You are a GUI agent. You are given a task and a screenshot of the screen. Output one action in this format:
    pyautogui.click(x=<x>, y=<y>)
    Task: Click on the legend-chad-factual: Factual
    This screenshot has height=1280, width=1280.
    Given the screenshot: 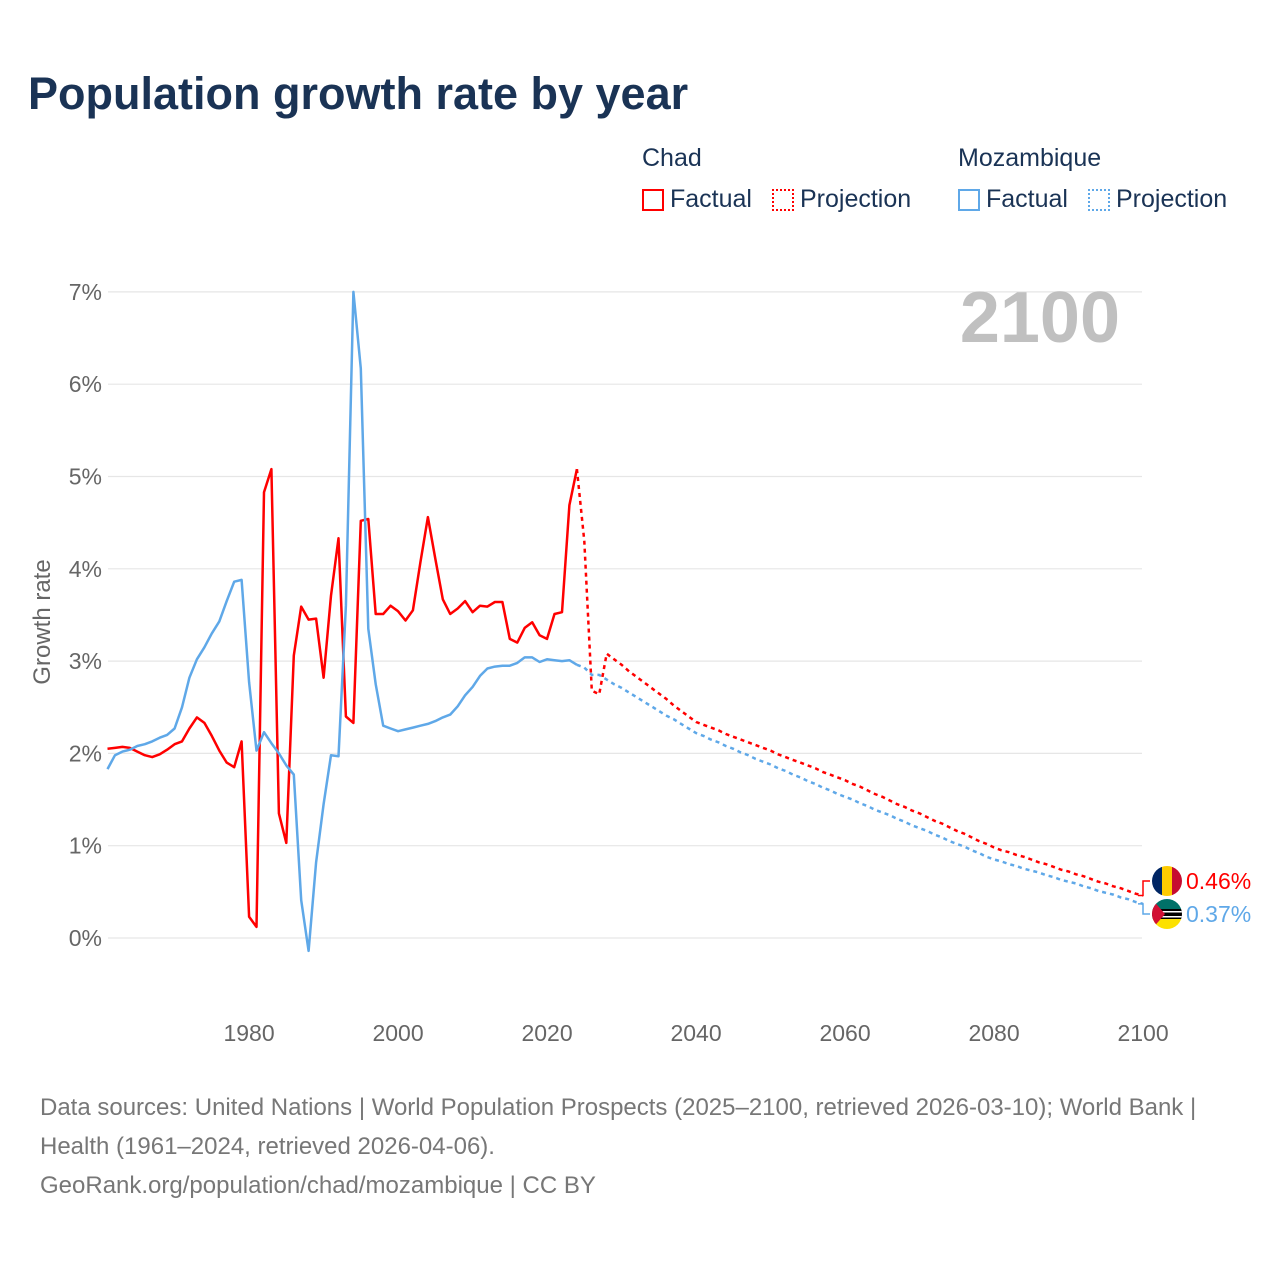 What is the action you would take?
    pyautogui.click(x=697, y=199)
    